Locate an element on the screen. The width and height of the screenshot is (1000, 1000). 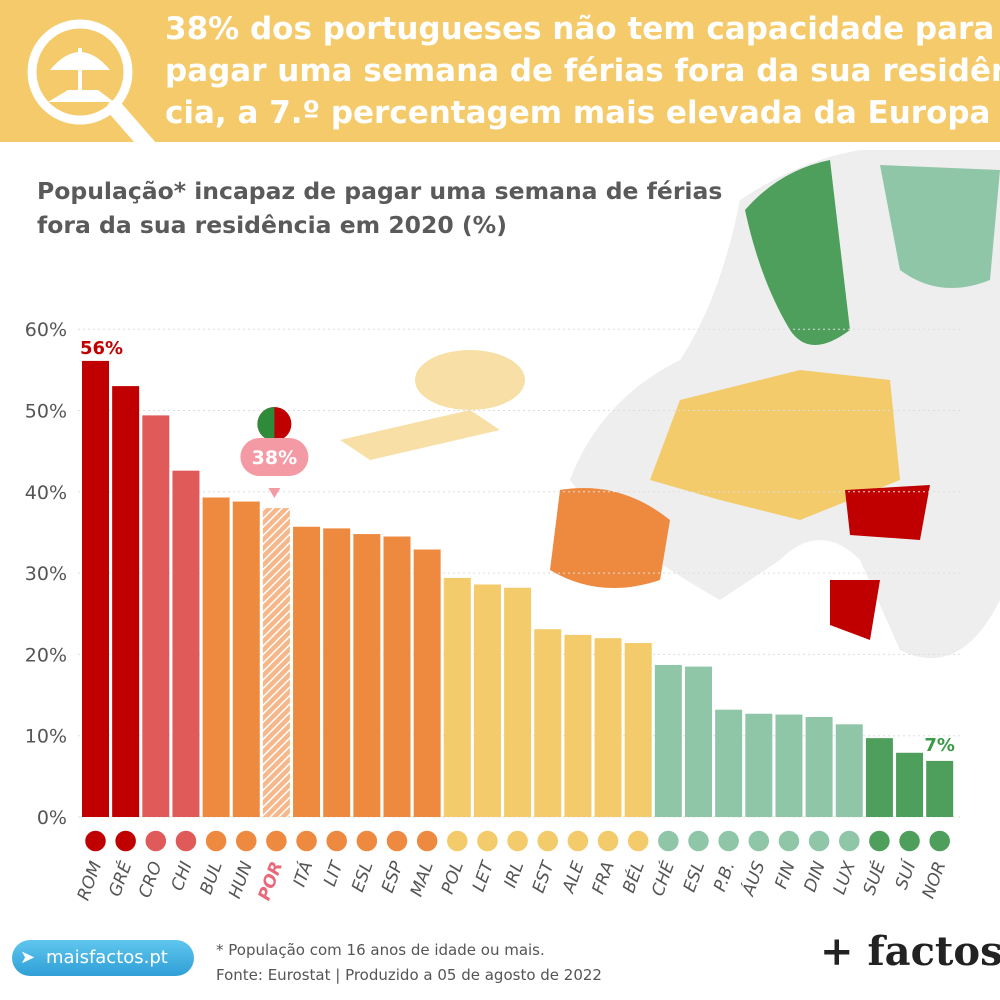
site-link: ➤ maisfactos.pt is located at coordinates (103, 958).